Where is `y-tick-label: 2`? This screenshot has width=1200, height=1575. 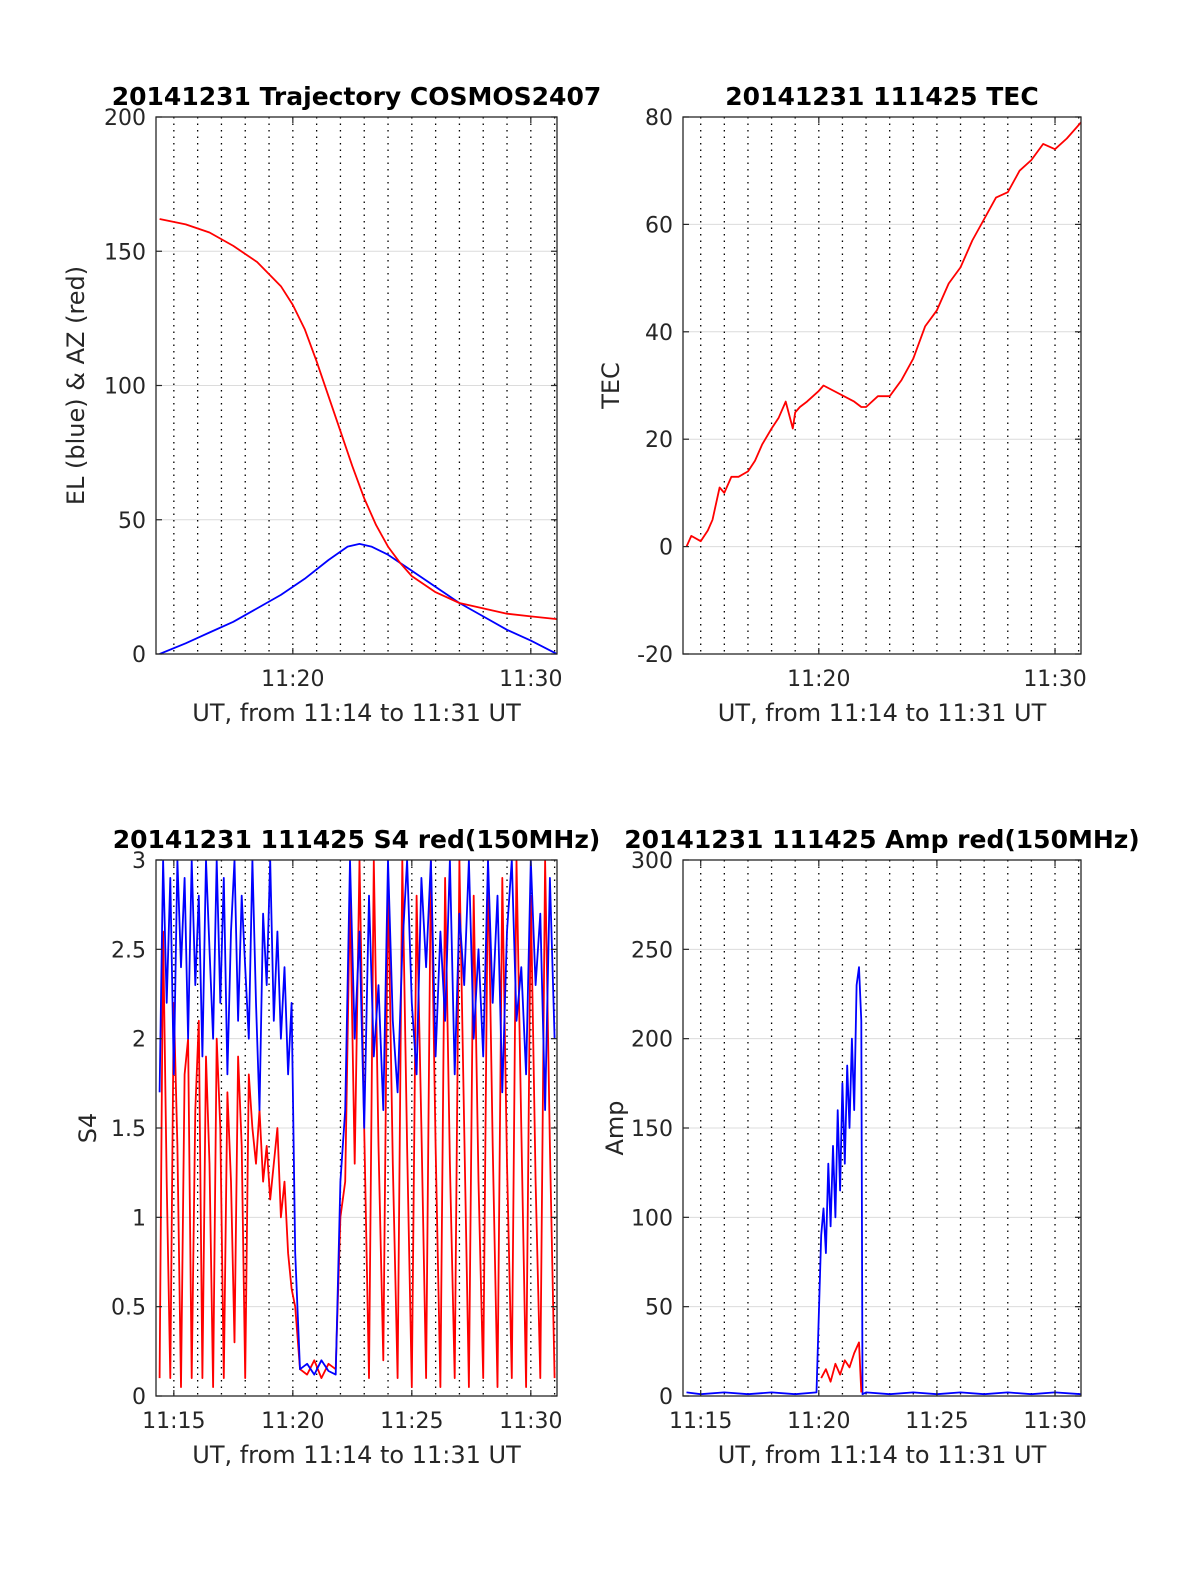
y-tick-label: 2 is located at coordinates (139, 1040).